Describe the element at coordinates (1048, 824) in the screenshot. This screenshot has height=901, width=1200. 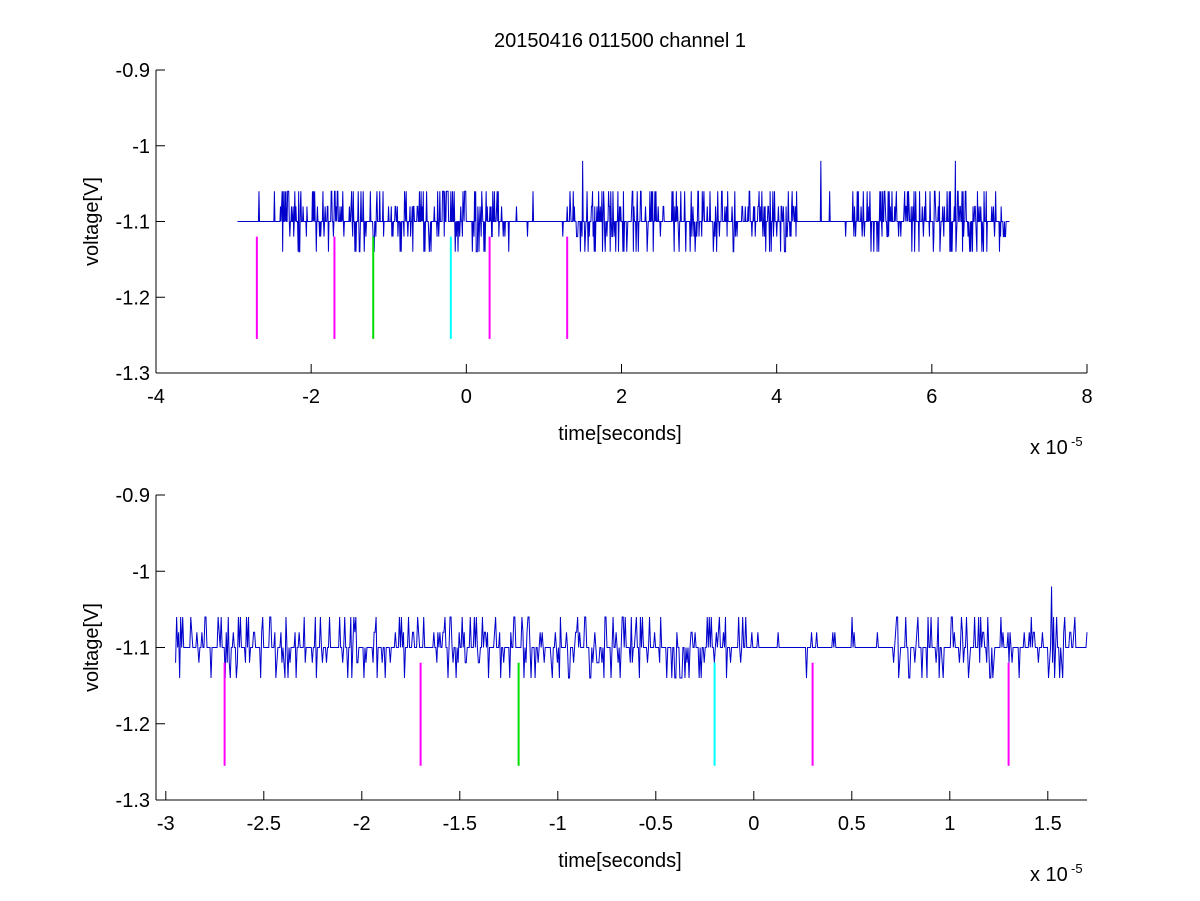
I see `x-tick-label: 1.5` at that location.